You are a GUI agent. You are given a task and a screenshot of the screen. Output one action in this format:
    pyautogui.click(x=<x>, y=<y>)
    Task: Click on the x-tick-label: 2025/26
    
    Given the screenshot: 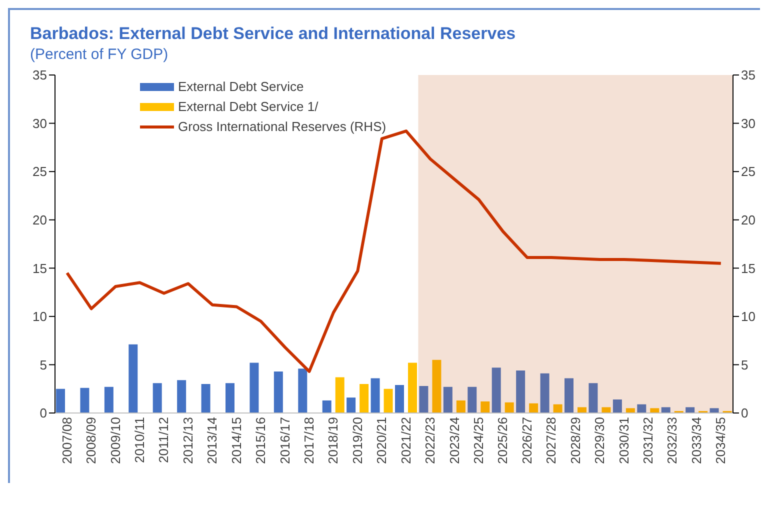 What is the action you would take?
    pyautogui.click(x=502, y=440)
    